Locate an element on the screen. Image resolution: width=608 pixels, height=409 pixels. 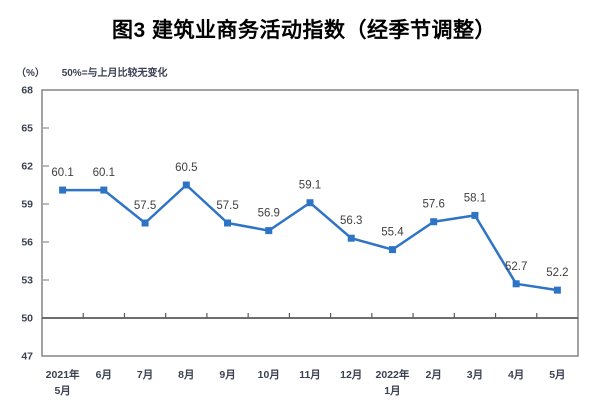
data-label: 52.7 is located at coordinates (516, 267).